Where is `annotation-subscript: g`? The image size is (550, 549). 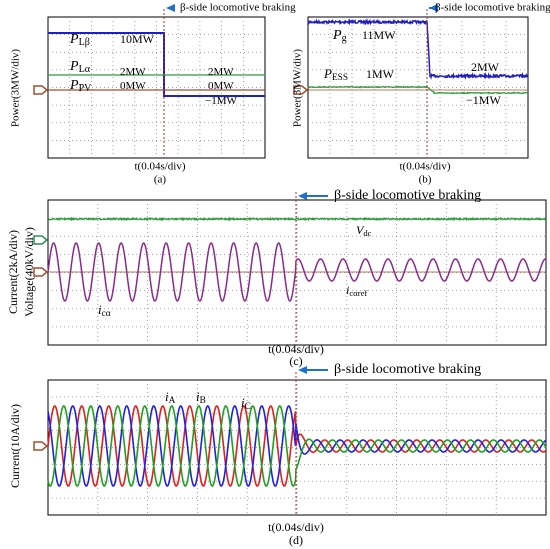
annotation-subscript: g is located at coordinates (344, 38).